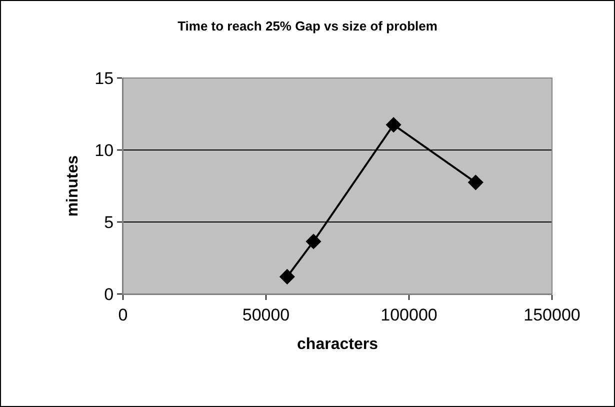 This screenshot has height=407, width=615. Describe the element at coordinates (123, 314) in the screenshot. I see `x-tick-label: 0` at that location.